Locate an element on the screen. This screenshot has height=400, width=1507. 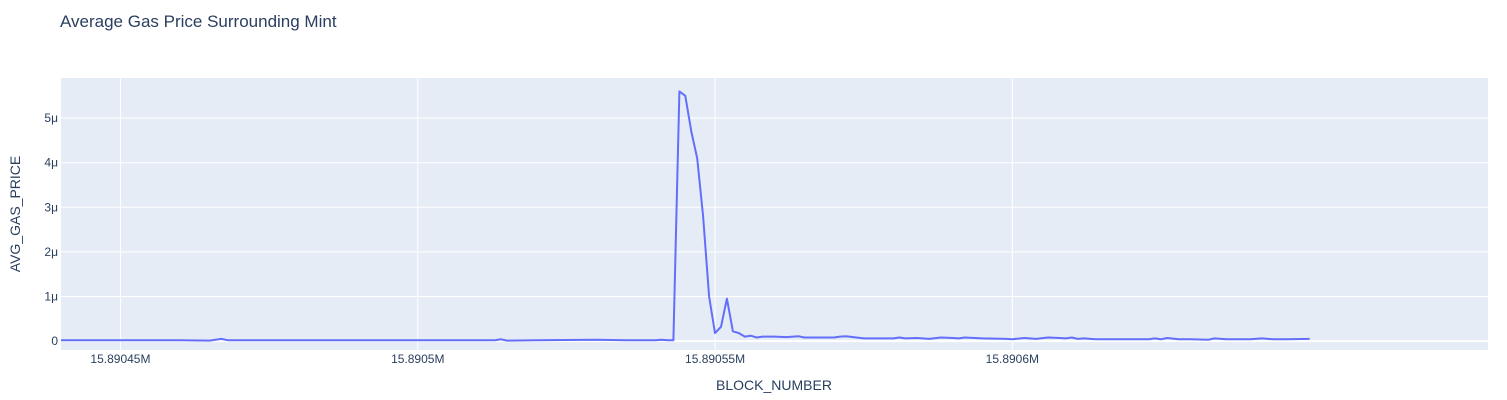
y-tick-label-5: 5μ is located at coordinates (51, 118).